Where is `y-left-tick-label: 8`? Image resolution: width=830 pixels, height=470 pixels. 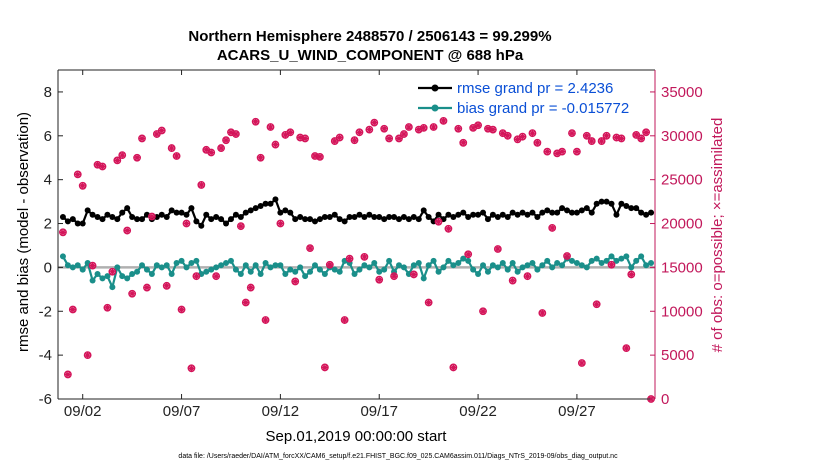 y-left-tick-label: 8 is located at coordinates (48, 92).